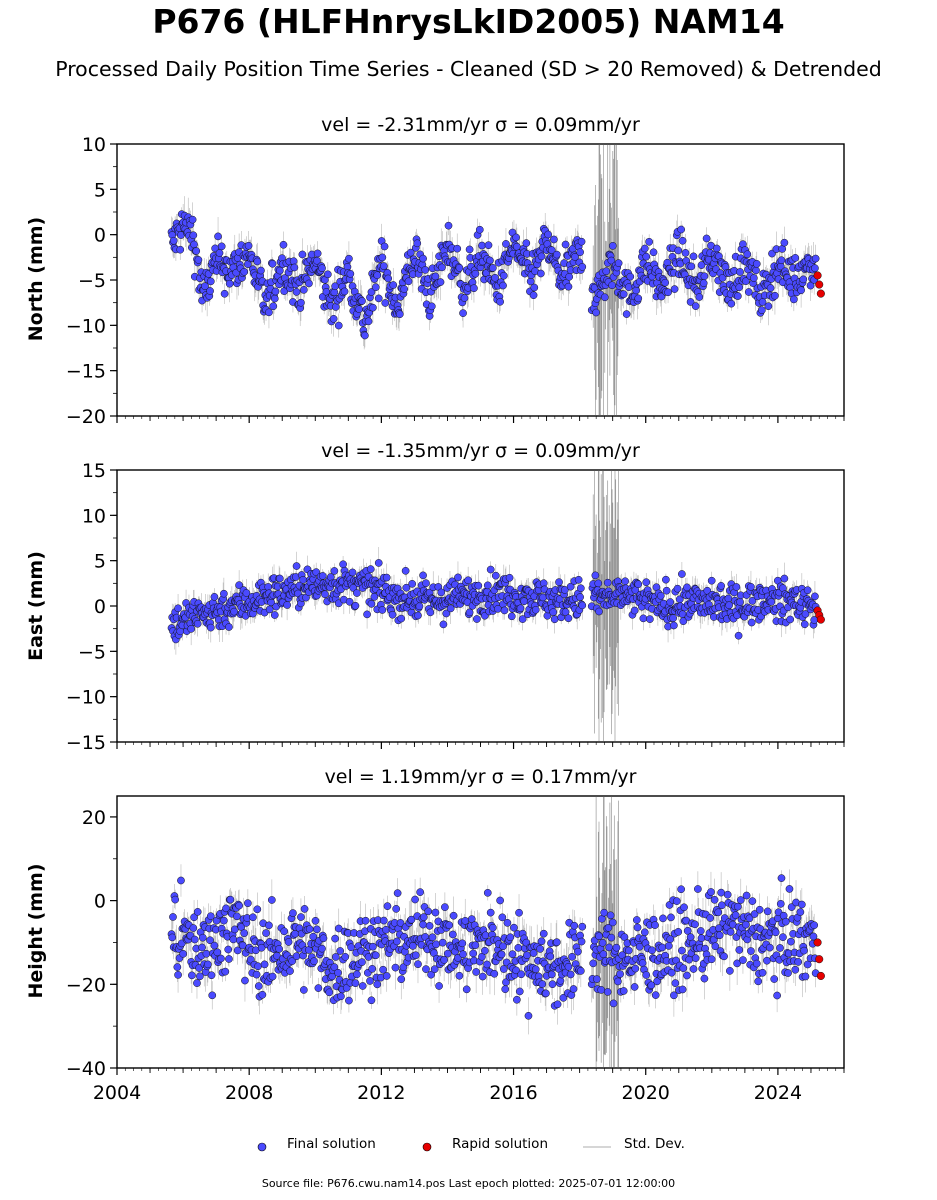  Describe the element at coordinates (86, 1069) in the screenshot. I see `height-ytick-label: −40` at that location.